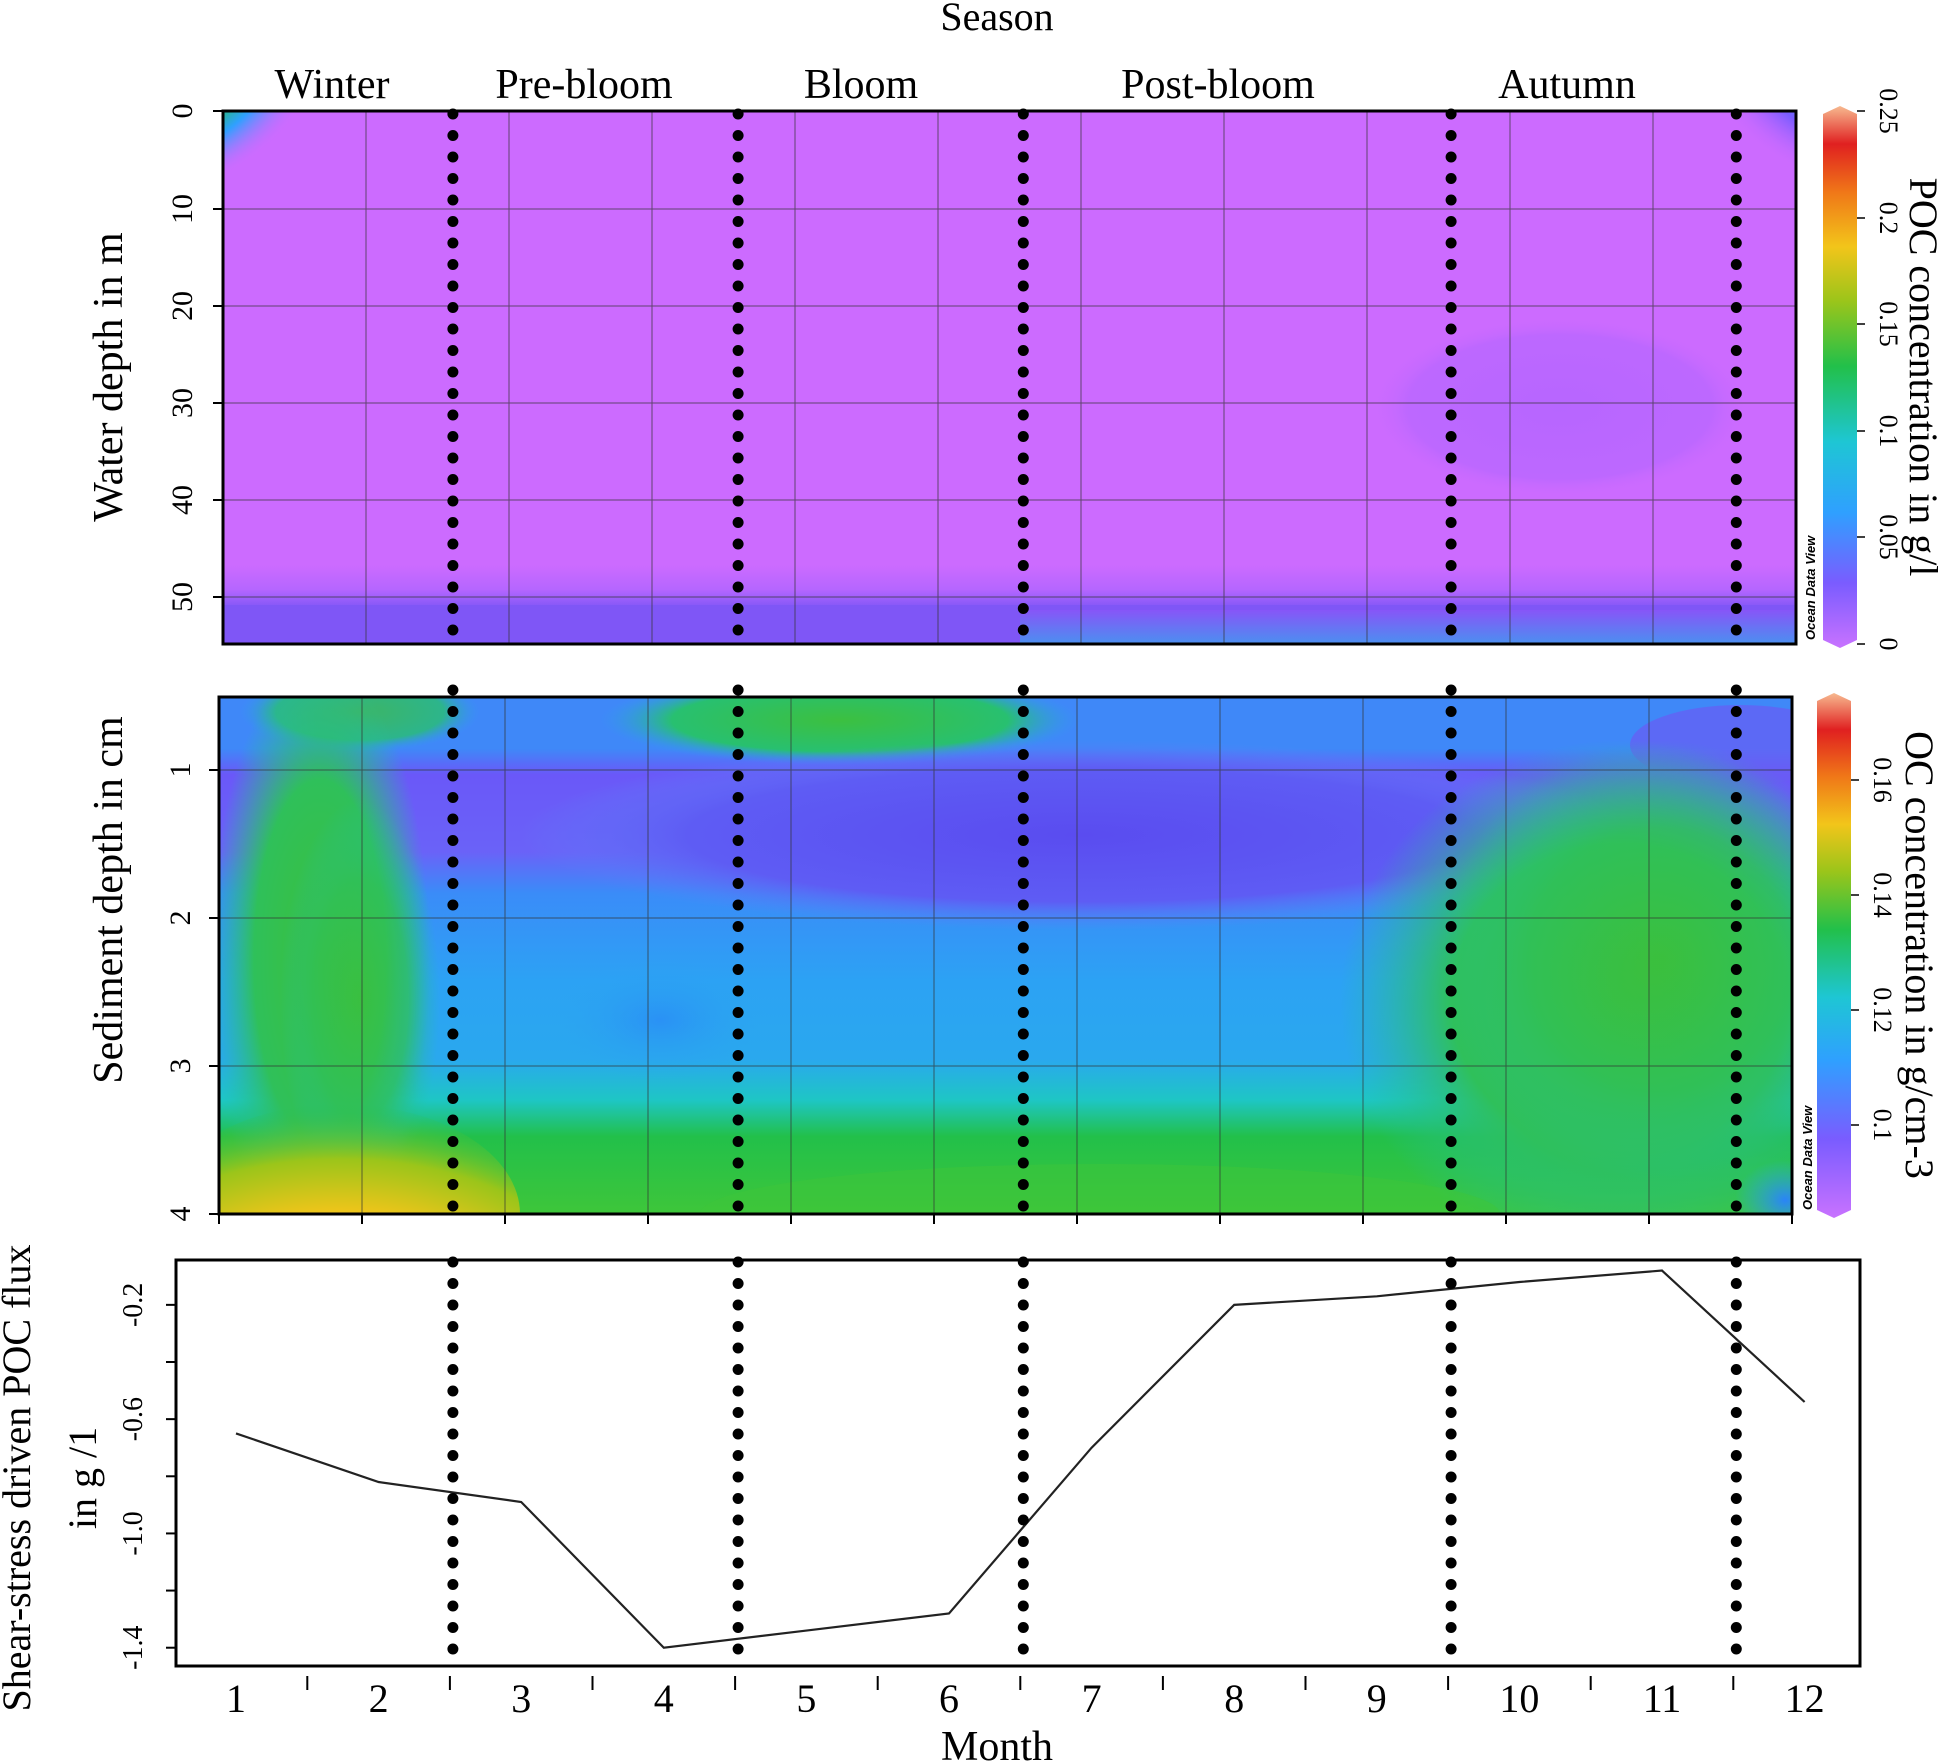 The width and height of the screenshot is (1950, 1764). I want to click on oc-x-ticks, so click(1005, 1219).